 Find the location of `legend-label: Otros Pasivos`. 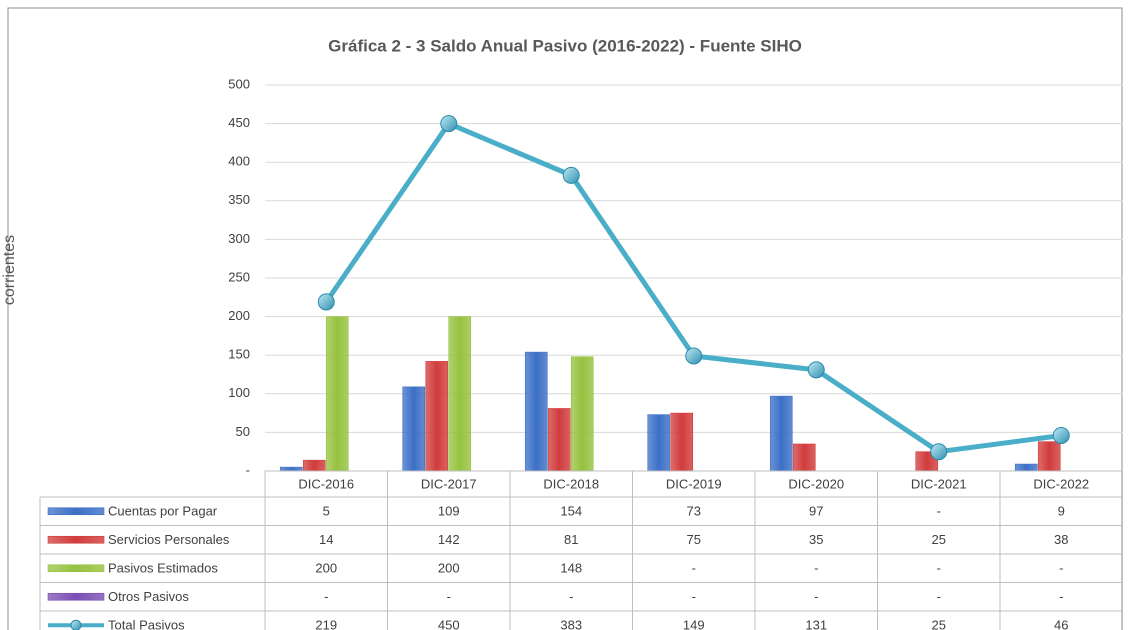

legend-label: Otros Pasivos is located at coordinates (148, 596).